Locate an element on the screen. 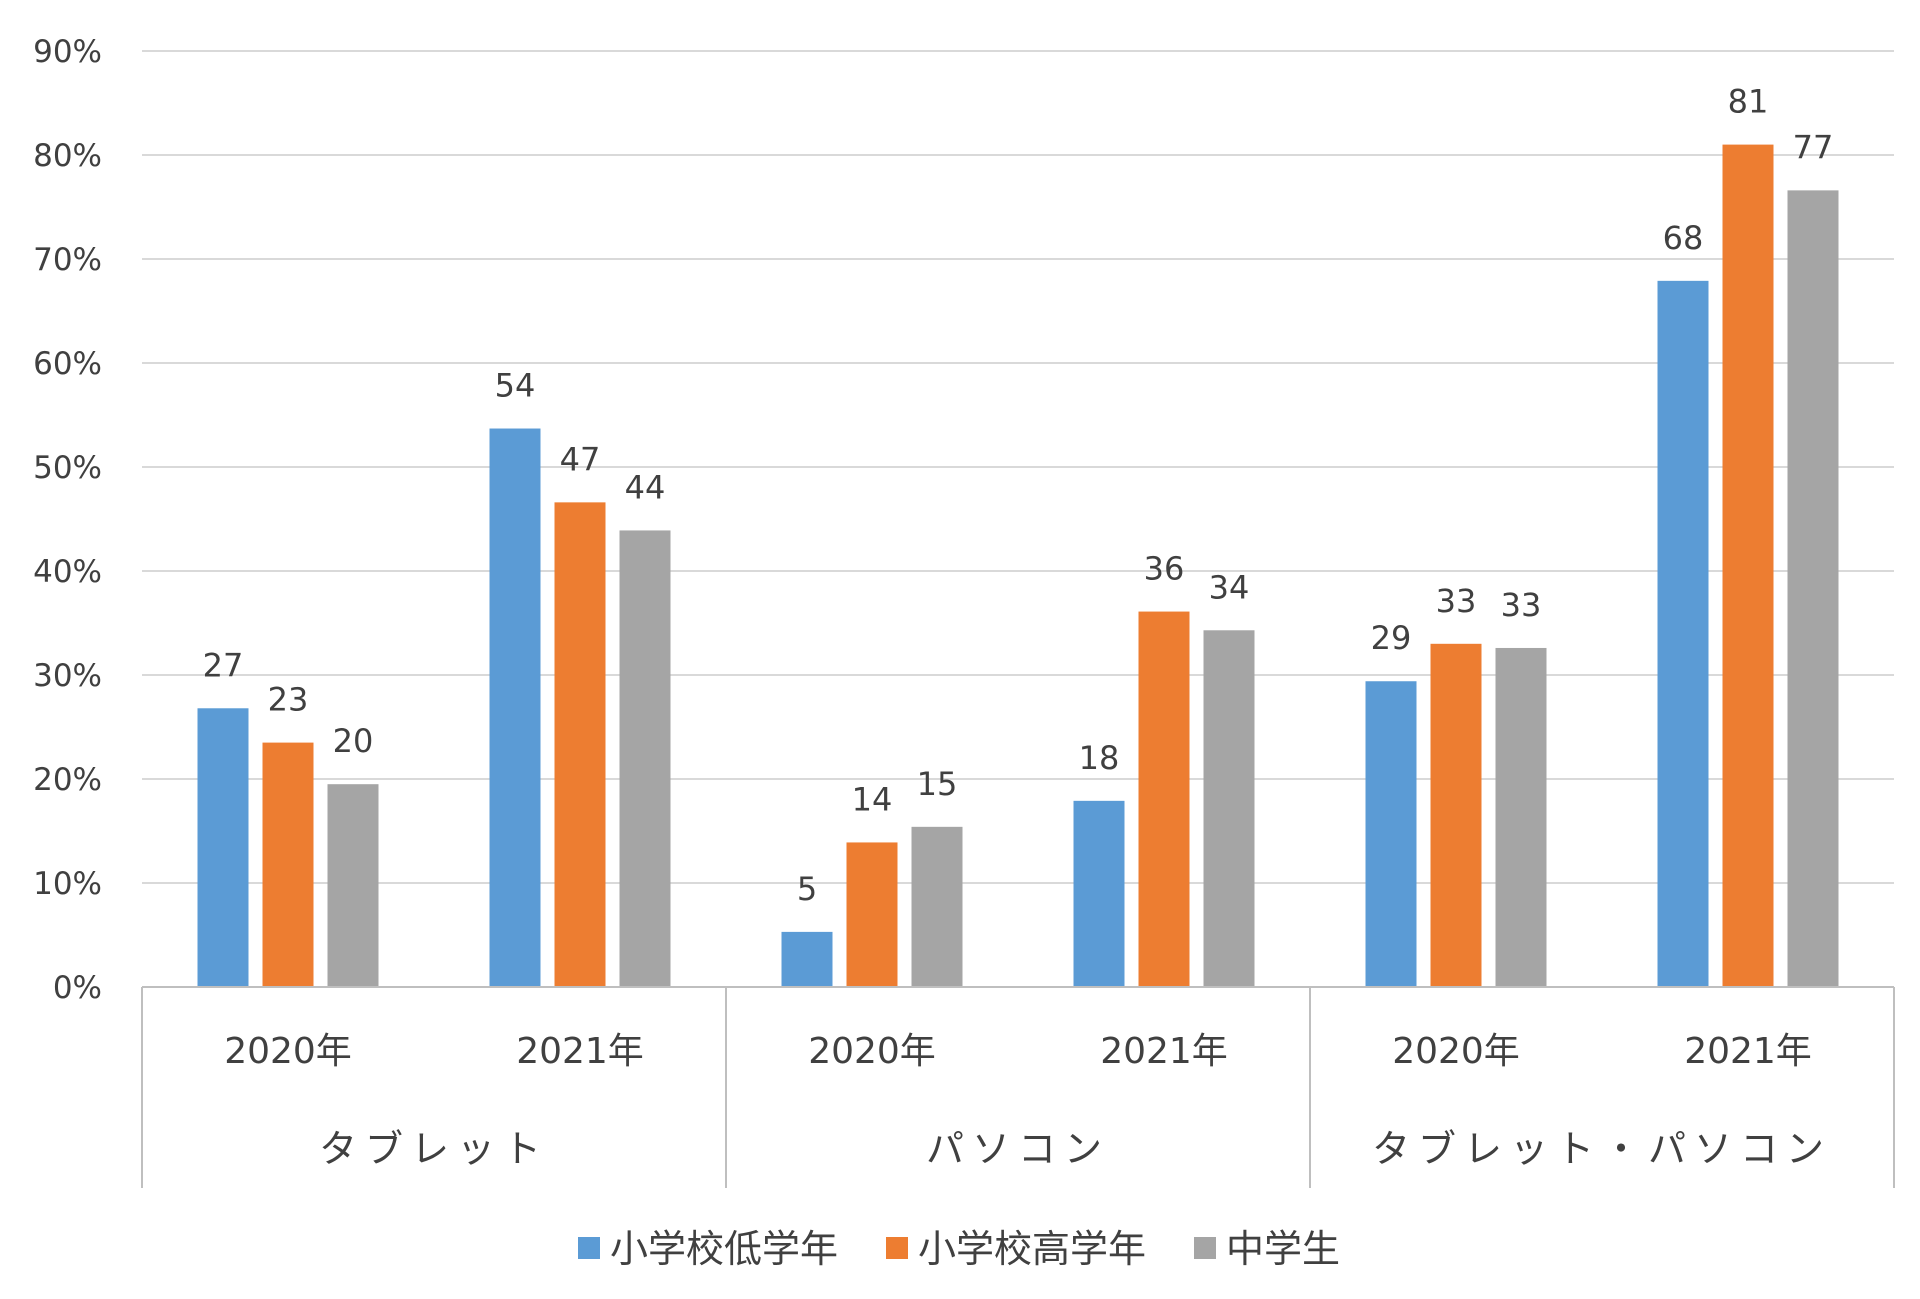 This screenshot has width=1920, height=1299. y-tick-label: 60% is located at coordinates (67, 364).